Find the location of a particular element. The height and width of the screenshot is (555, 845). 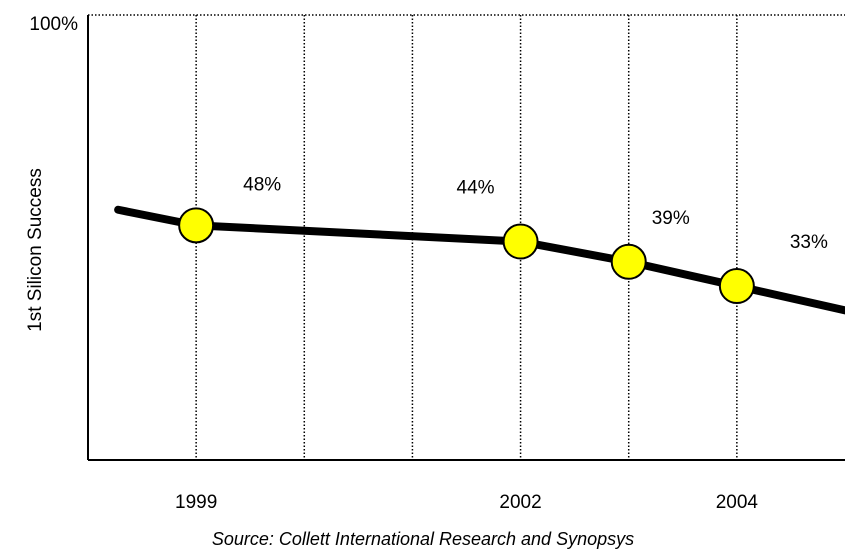

x-tick-label: 1999 is located at coordinates (196, 502).